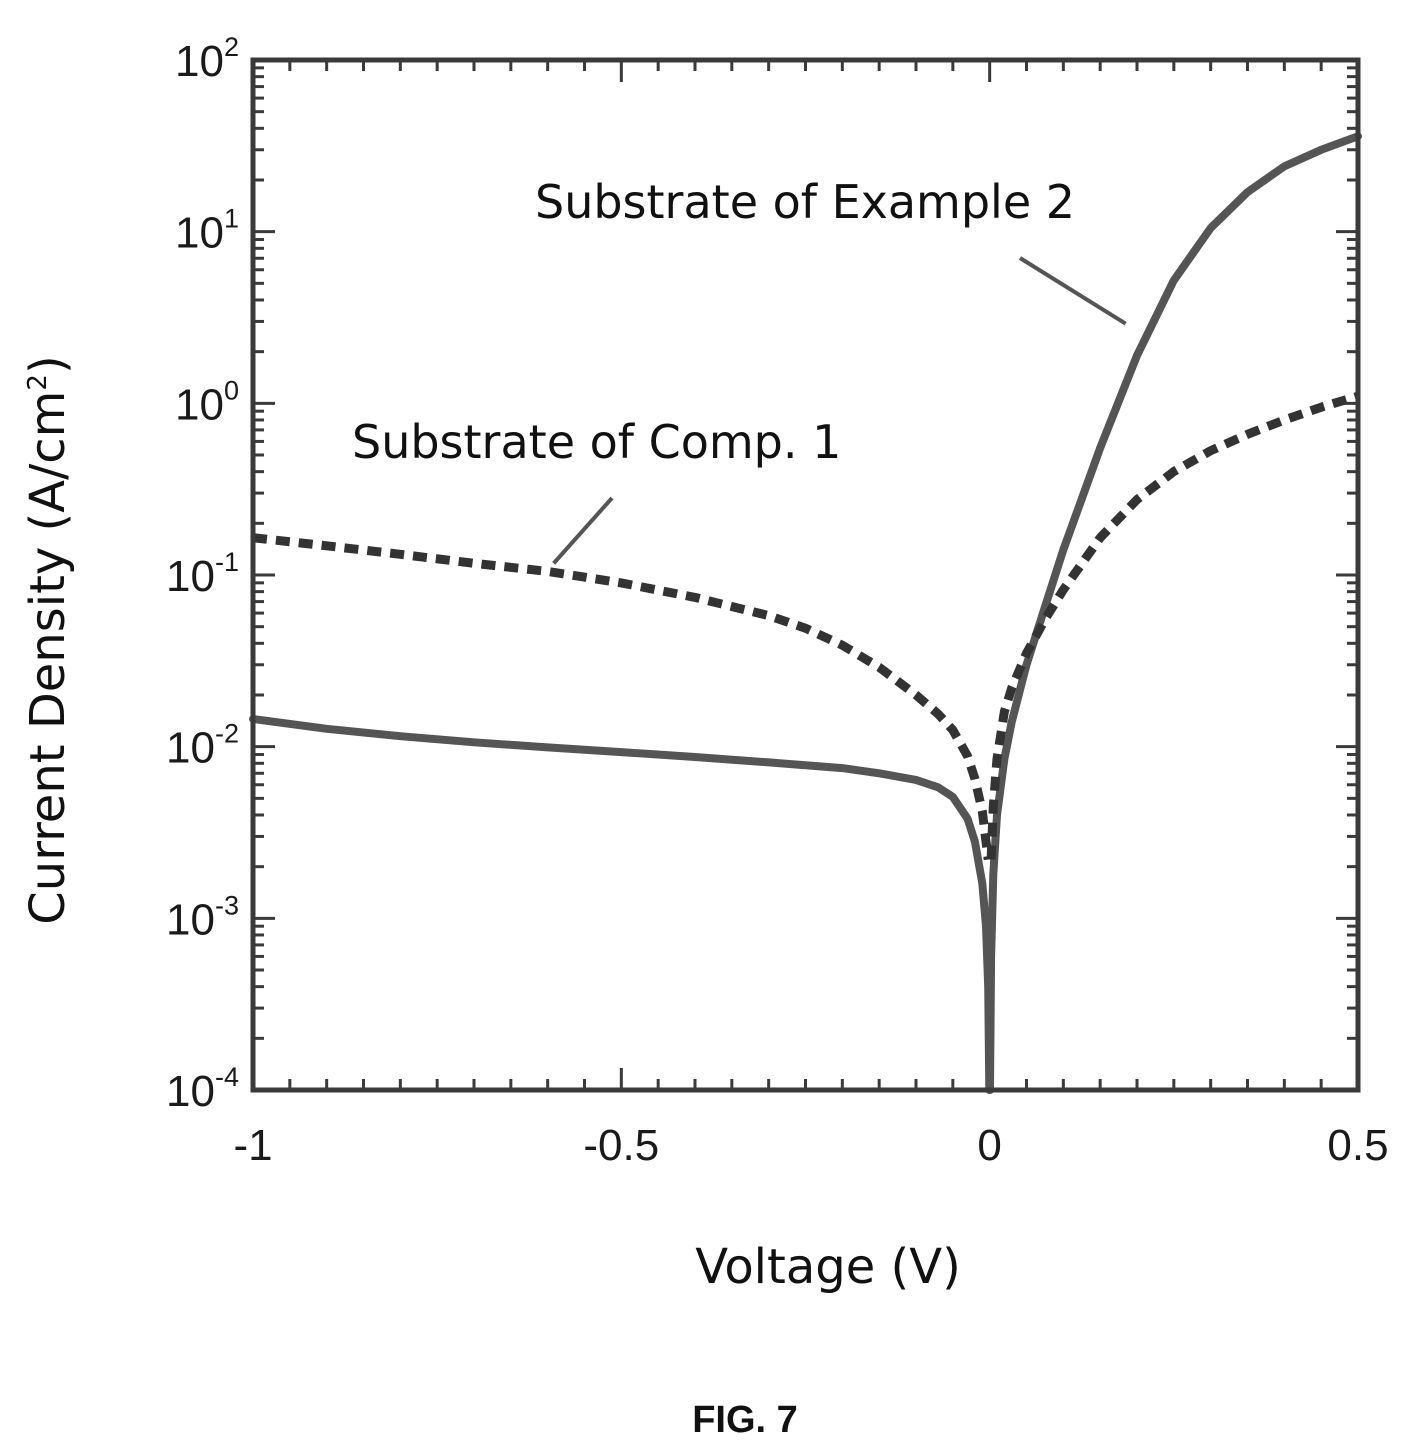 Image resolution: width=1418 pixels, height=1454 pixels. What do you see at coordinates (621, 1145) in the screenshot?
I see `x-tick-label: -0.5` at bounding box center [621, 1145].